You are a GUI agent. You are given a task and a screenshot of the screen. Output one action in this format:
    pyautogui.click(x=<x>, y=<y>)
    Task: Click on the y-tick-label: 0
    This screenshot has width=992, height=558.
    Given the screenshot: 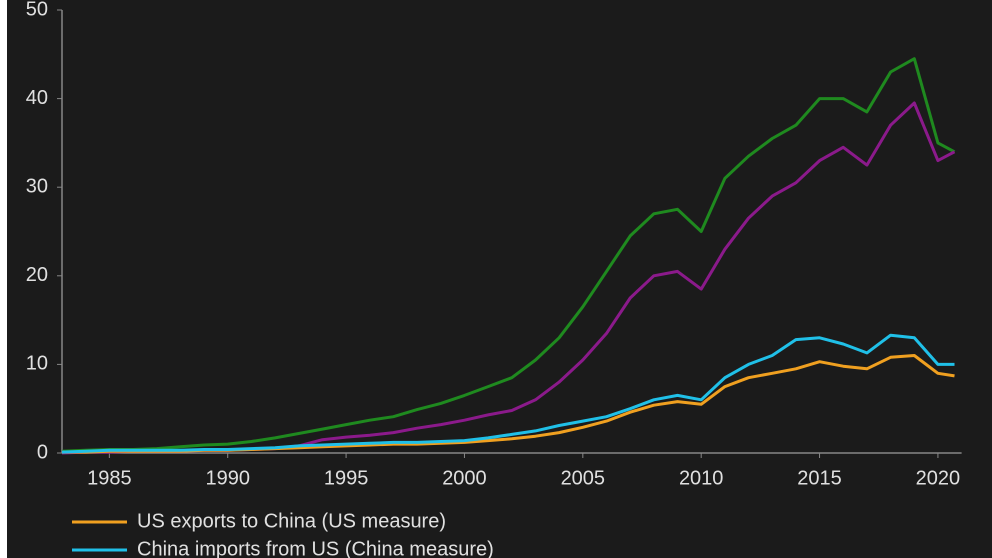 What is the action you would take?
    pyautogui.click(x=42, y=452)
    